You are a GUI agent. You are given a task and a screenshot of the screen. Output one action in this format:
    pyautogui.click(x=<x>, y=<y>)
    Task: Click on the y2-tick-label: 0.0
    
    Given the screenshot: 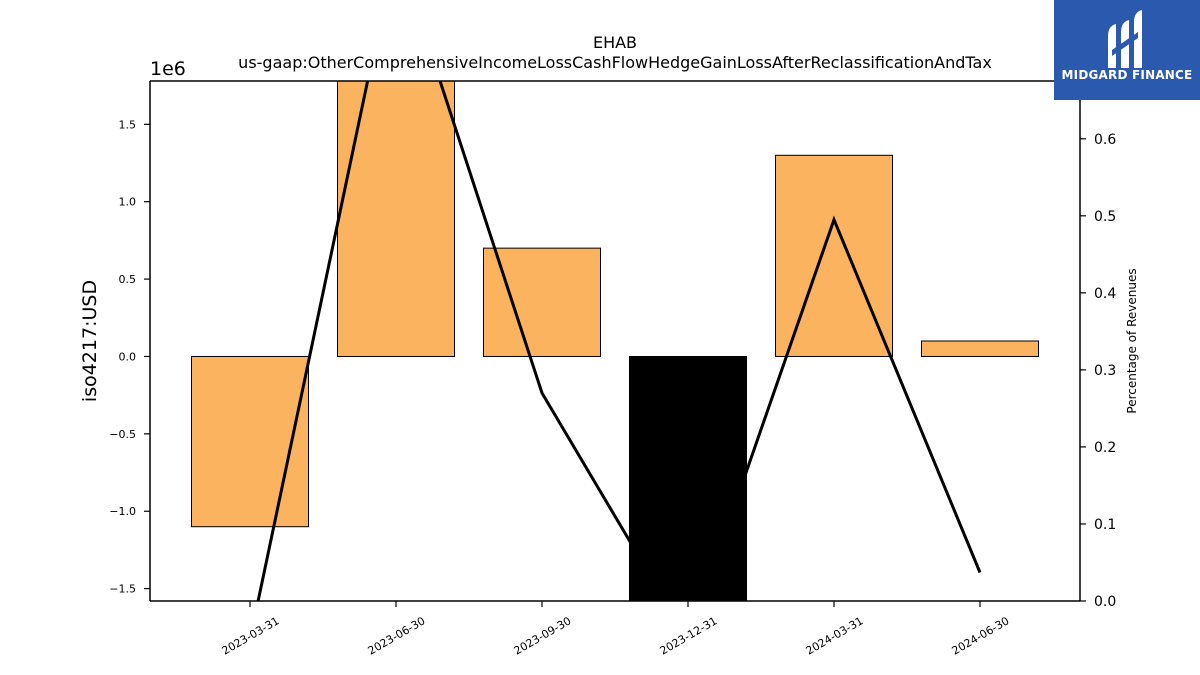 What is the action you would take?
    pyautogui.click(x=1105, y=602)
    